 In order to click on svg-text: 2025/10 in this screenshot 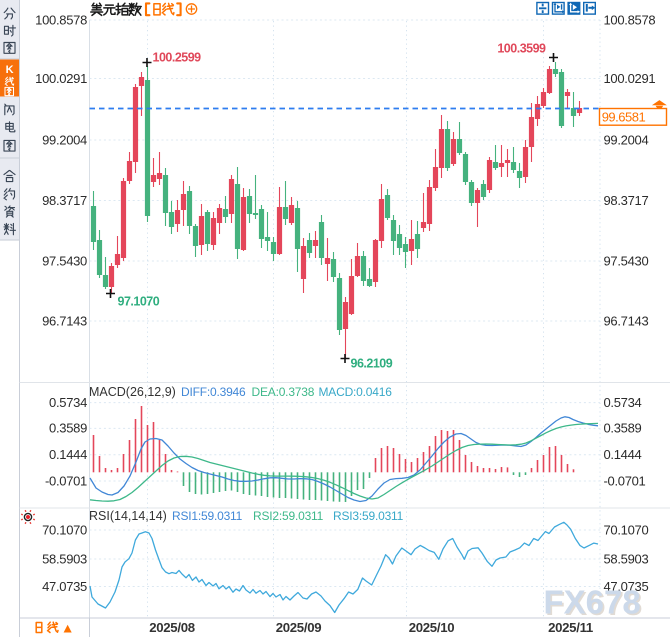, I will do `click(432, 627)`.